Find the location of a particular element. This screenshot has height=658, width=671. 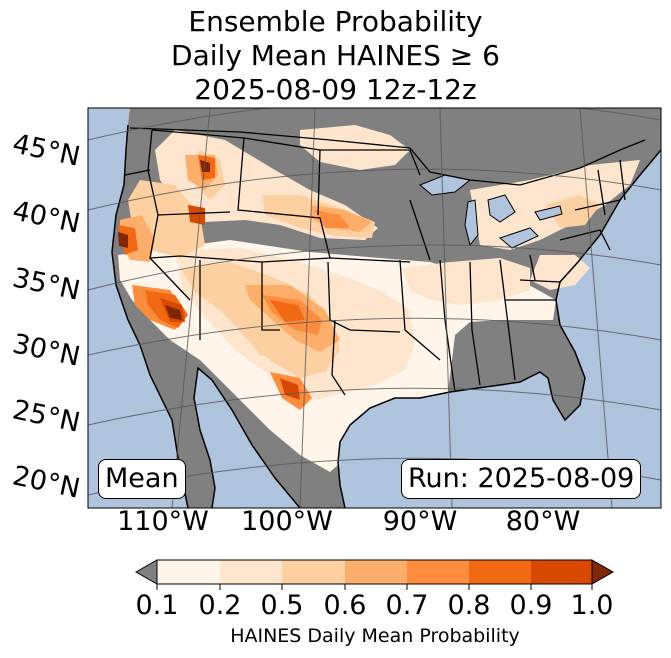

colorbar-tick: 0.6 is located at coordinates (345, 605).